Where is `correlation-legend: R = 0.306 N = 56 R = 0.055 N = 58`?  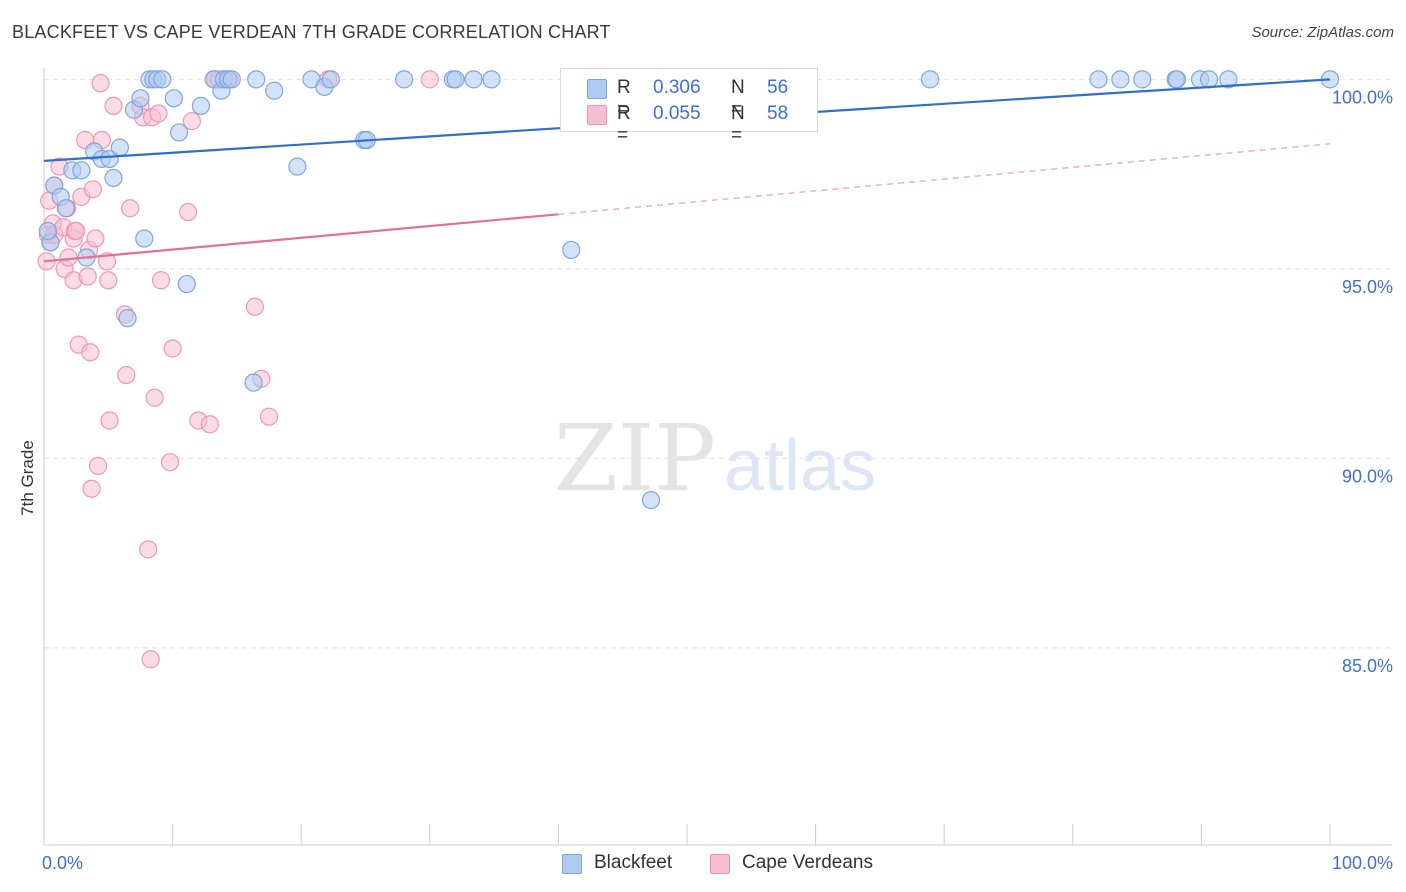 correlation-legend: R = 0.306 N = 56 R = 0.055 N = 58 is located at coordinates (689, 107).